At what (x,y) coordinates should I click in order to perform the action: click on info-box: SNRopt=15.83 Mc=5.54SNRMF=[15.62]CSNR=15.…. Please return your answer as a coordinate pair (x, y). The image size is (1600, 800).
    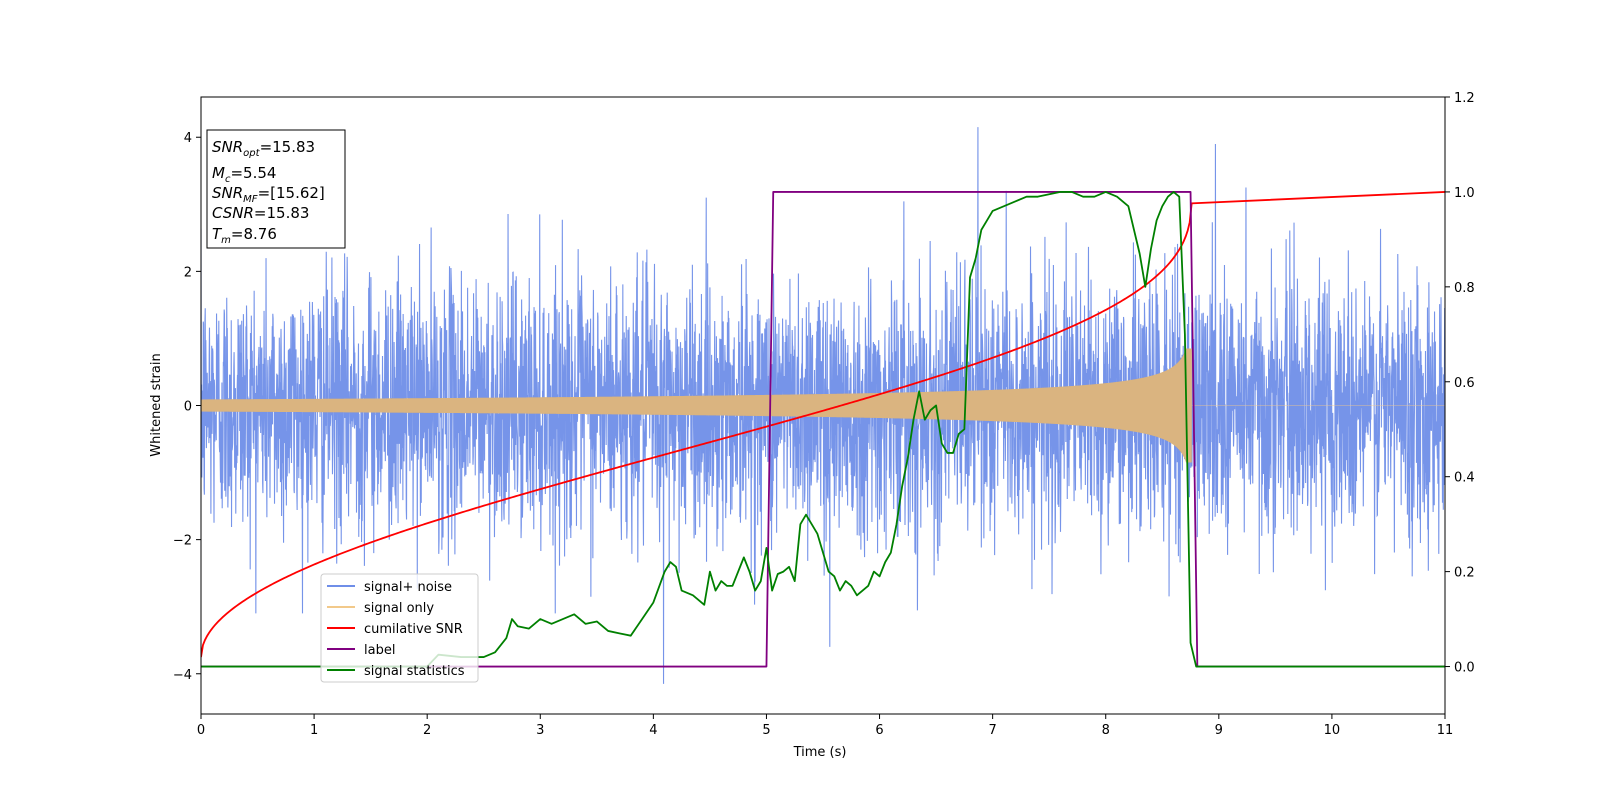
    Looking at the image, I should click on (276, 189).